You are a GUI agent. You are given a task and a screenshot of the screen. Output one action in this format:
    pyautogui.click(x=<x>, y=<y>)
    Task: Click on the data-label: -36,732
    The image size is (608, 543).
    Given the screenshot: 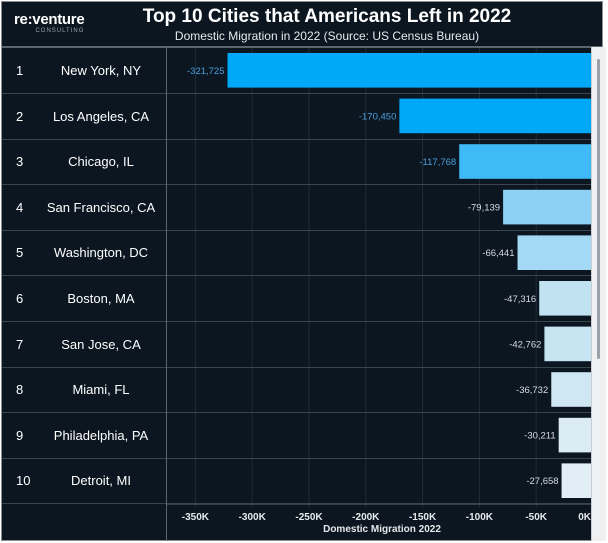 What is the action you would take?
    pyautogui.click(x=532, y=390)
    